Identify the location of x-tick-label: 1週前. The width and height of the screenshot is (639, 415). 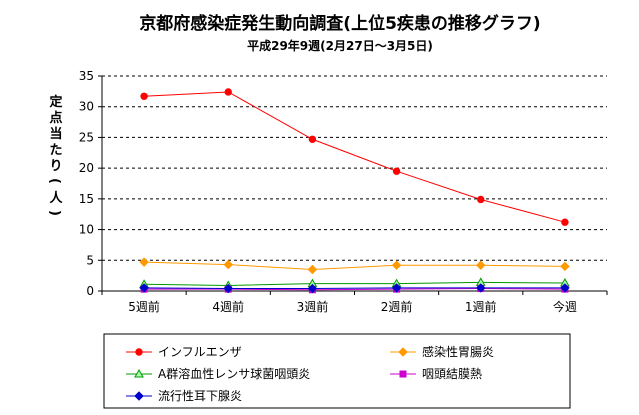
(481, 306).